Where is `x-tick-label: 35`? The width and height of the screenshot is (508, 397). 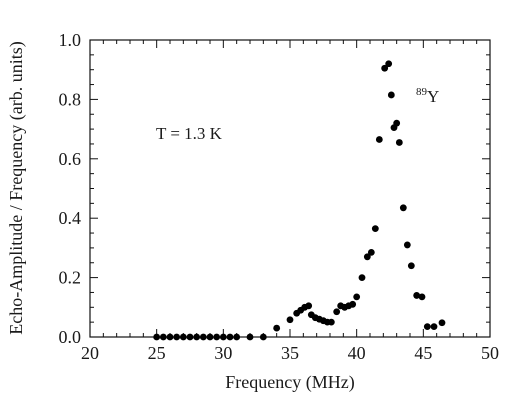 x-tick-label: 35 is located at coordinates (290, 353).